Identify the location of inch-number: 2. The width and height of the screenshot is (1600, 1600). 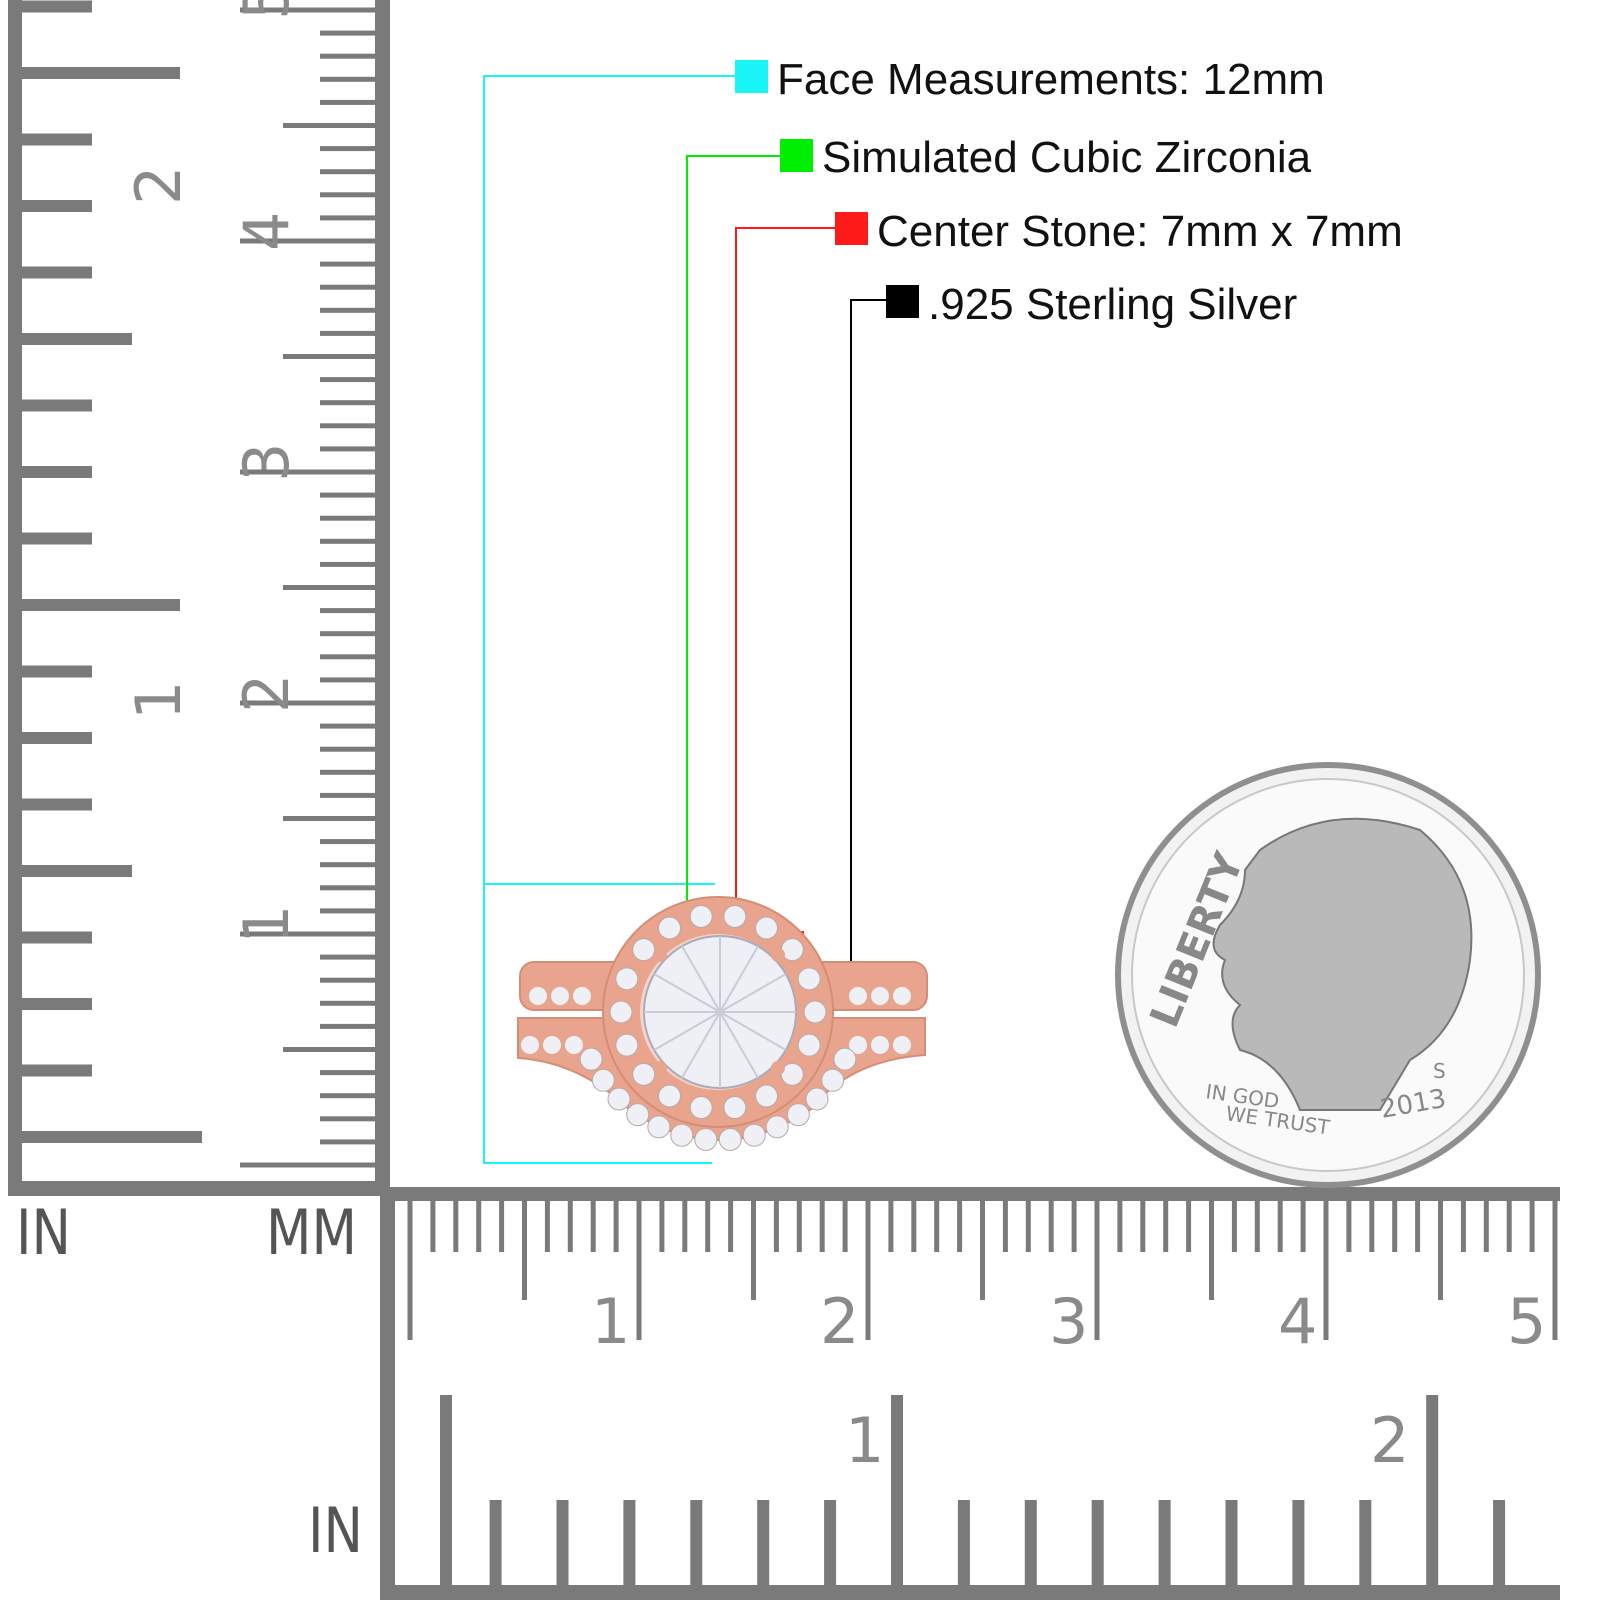
(158, 185).